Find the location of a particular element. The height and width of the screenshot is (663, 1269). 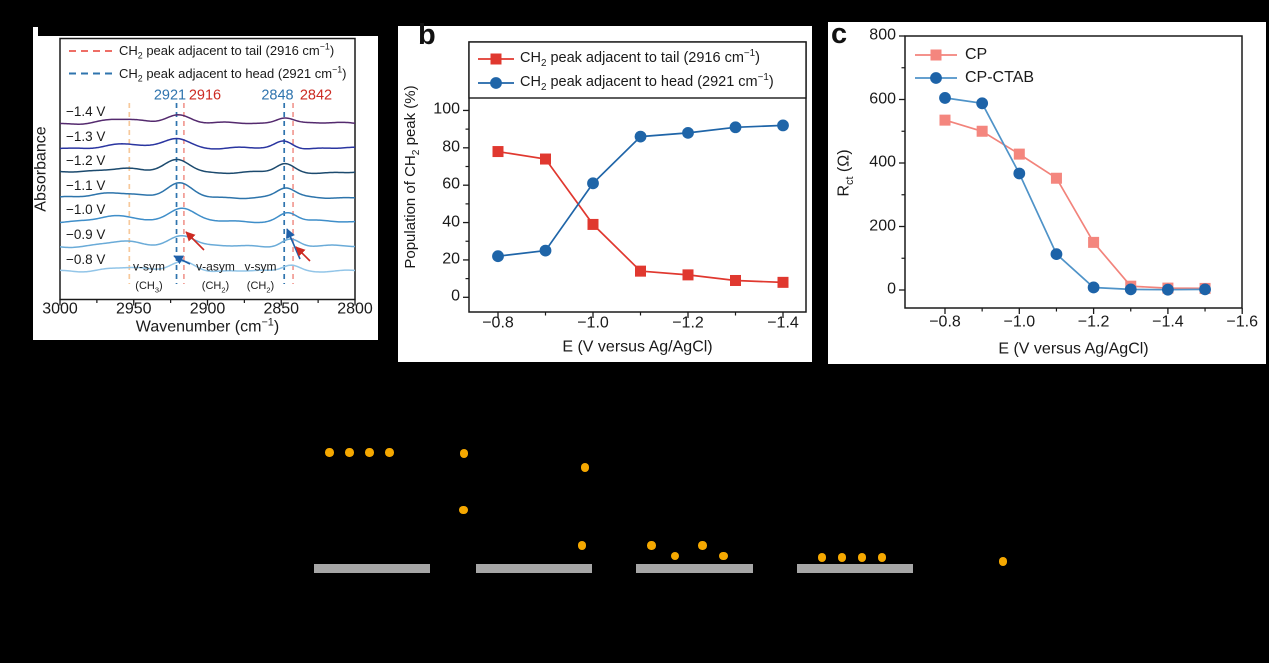

legend-entry-label: CH2 peak adjacent to head (2921 cm−1) is located at coordinates (233, 74).